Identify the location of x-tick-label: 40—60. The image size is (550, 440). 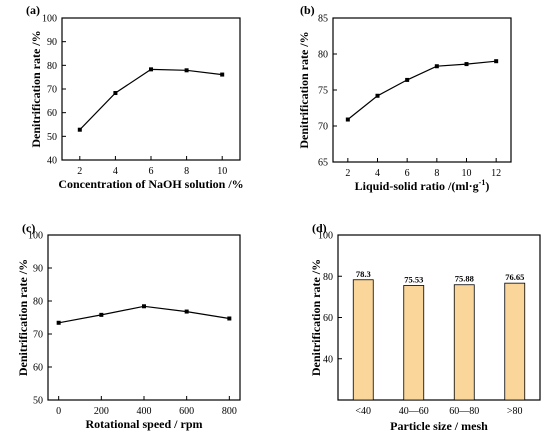
(414, 411).